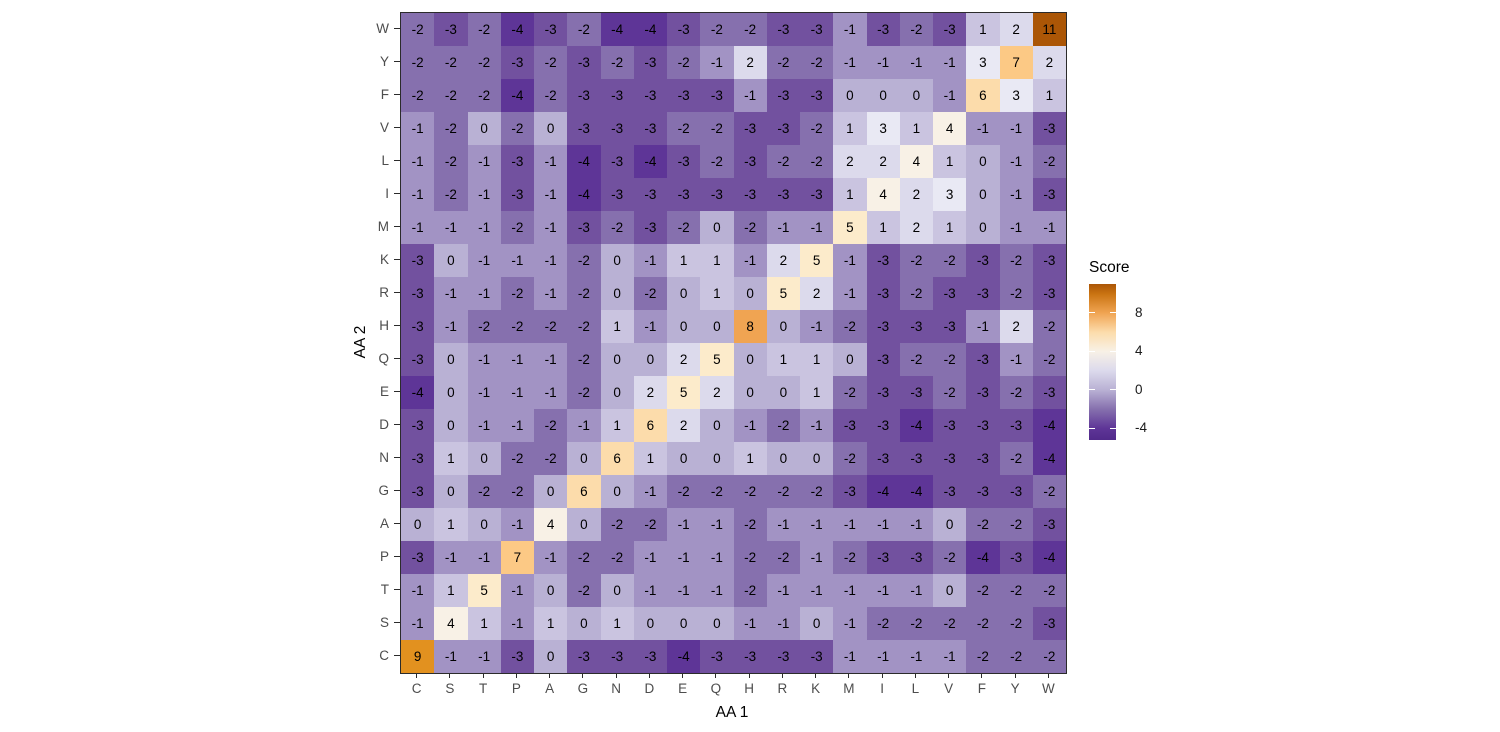 The image size is (1500, 732). Describe the element at coordinates (1016, 95) in the screenshot. I see `heatmap-cell: 3` at that location.